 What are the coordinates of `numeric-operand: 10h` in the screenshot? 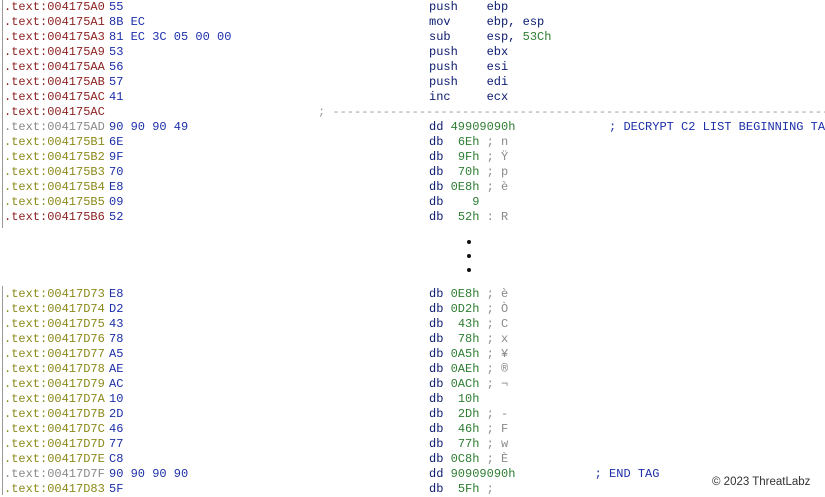 It's located at (468, 399).